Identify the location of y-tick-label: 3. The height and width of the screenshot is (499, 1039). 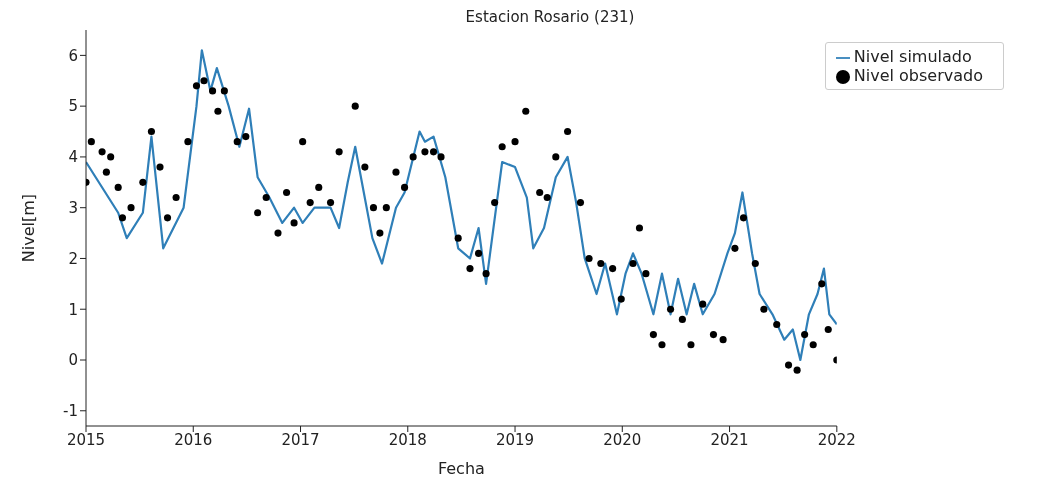
(73, 208).